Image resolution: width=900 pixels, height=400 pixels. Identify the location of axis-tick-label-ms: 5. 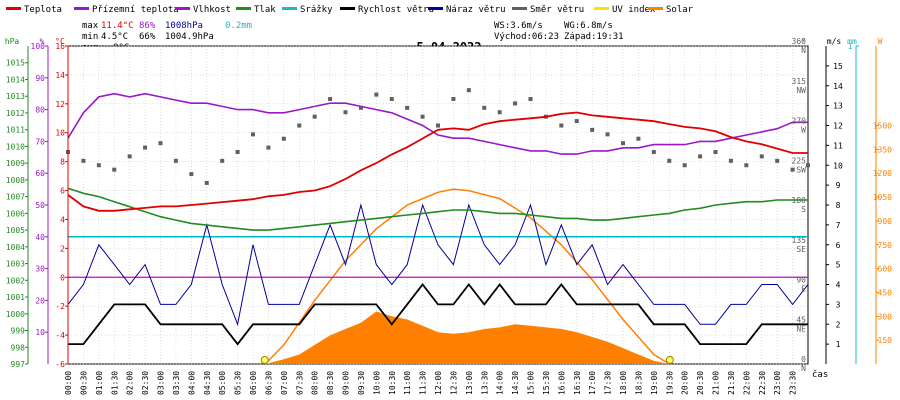
(838, 265).